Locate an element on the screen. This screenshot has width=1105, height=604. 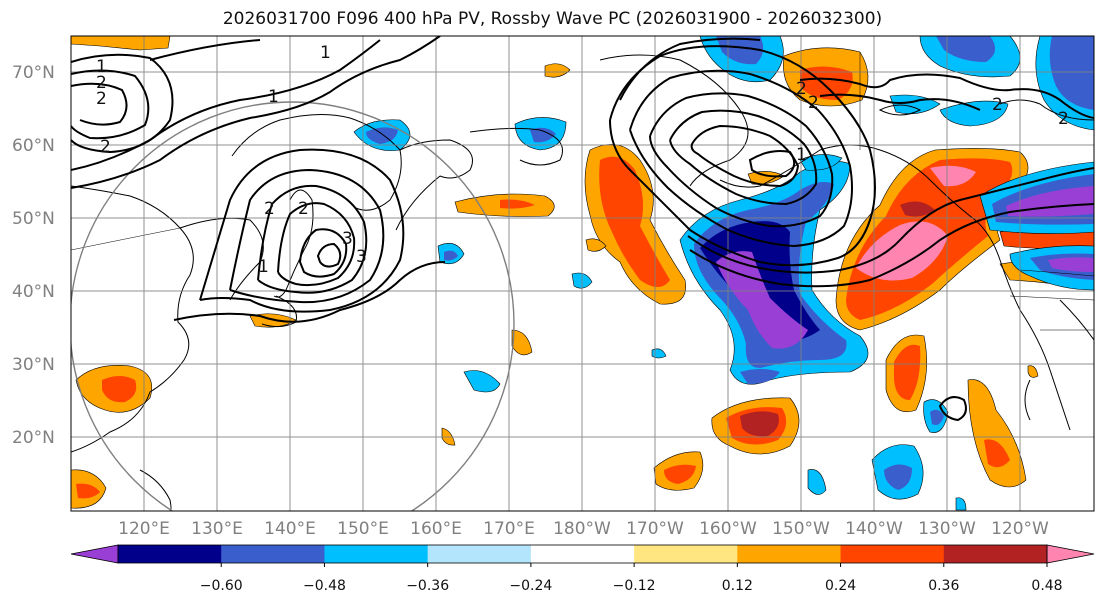
colorbar-extend-low is located at coordinates (94, 554).